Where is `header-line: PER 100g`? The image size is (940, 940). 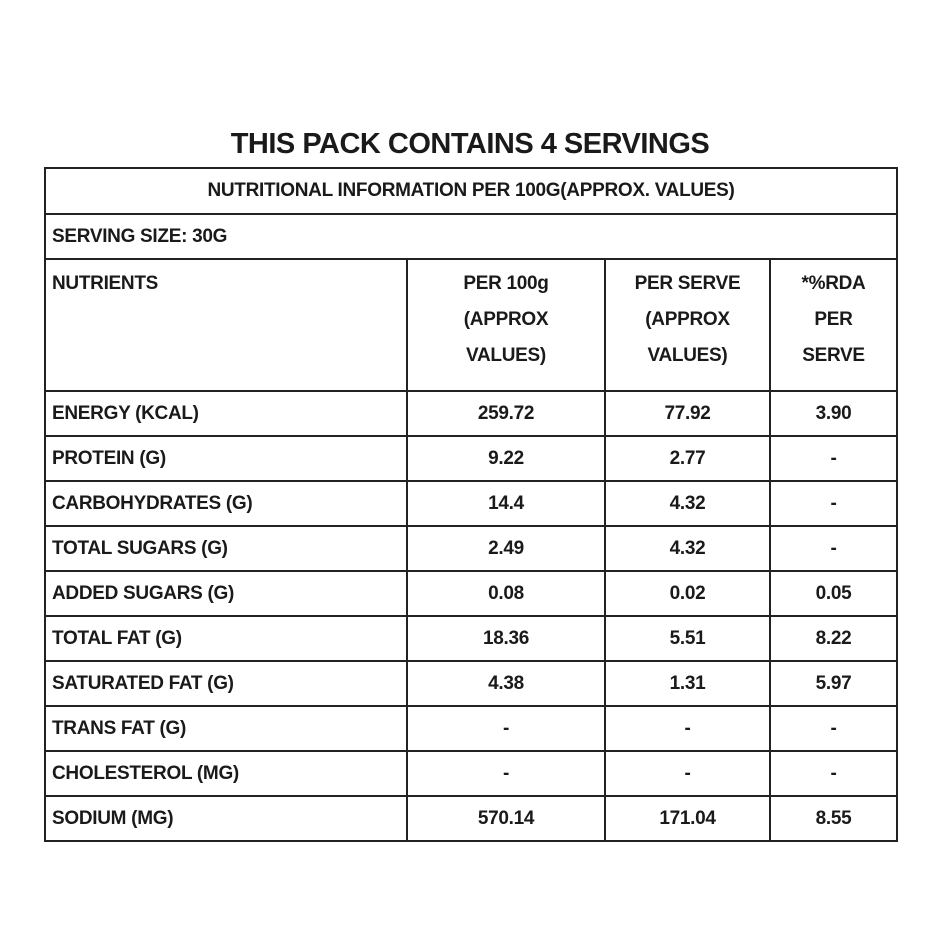 header-line: PER 100g is located at coordinates (506, 283).